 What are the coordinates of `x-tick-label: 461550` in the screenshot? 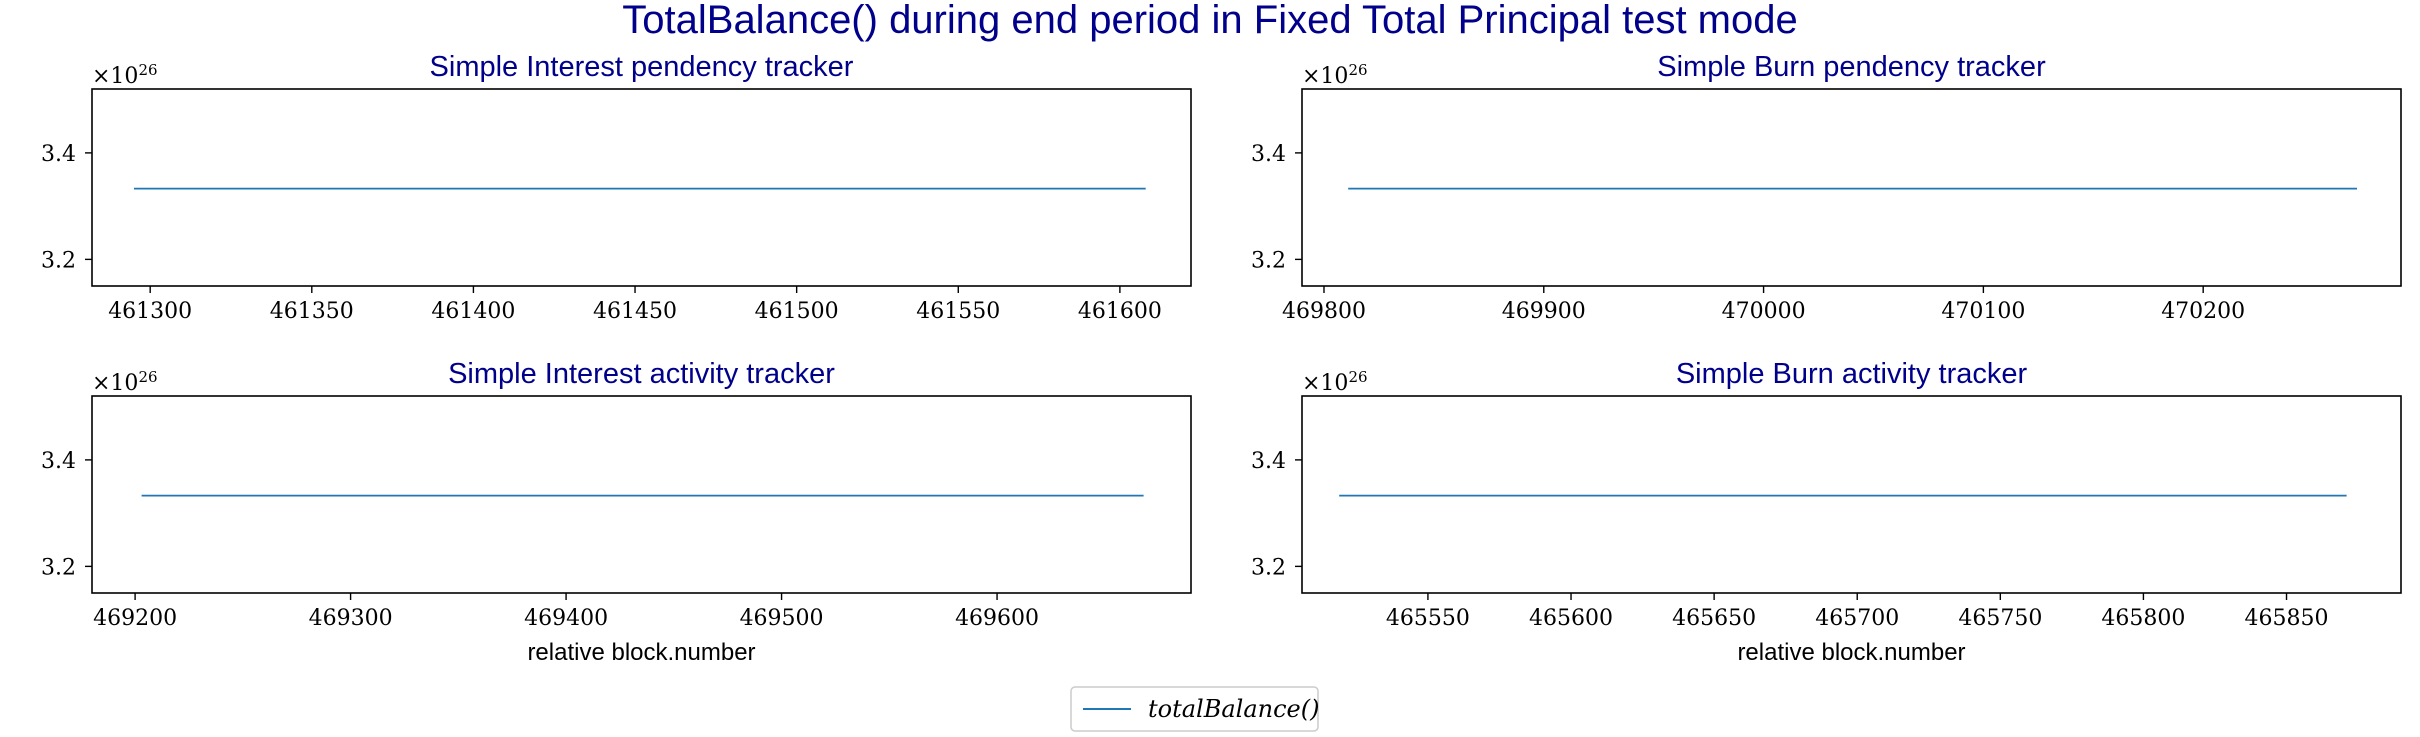 It's located at (958, 311).